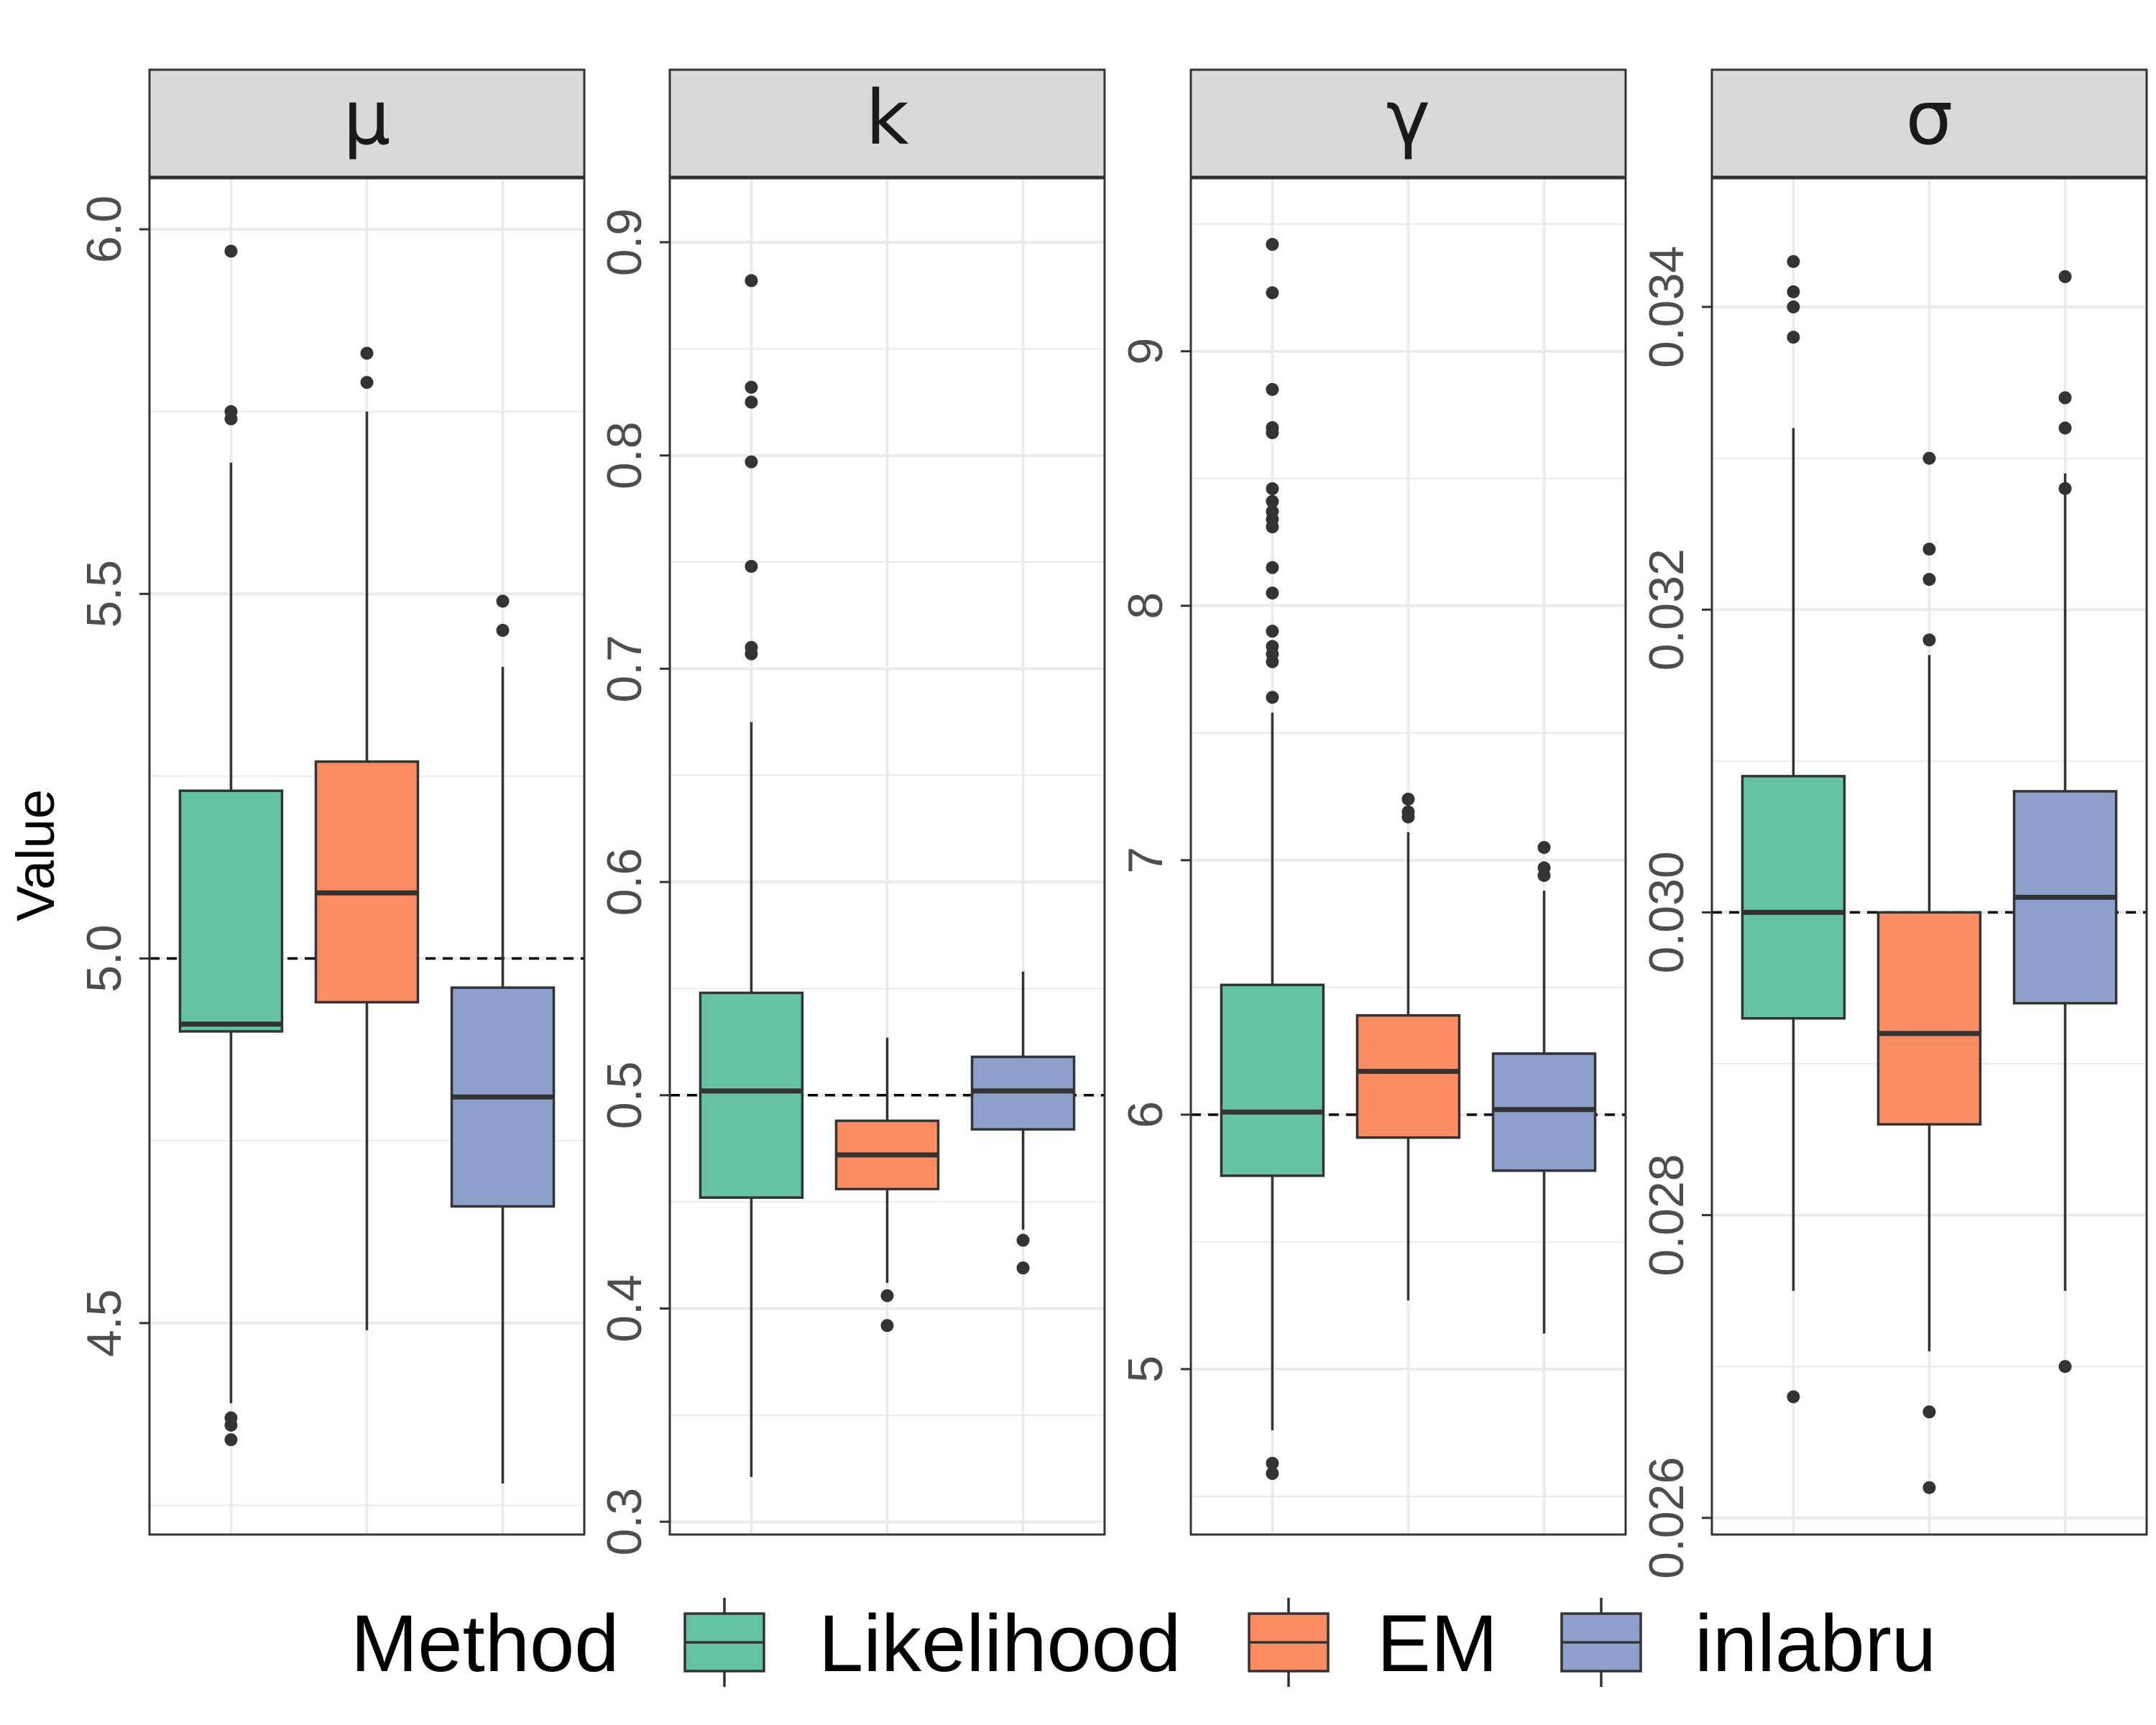 This screenshot has width=2156, height=1725. What do you see at coordinates (625, 455) in the screenshot?
I see `y-tick-label: 0.8` at bounding box center [625, 455].